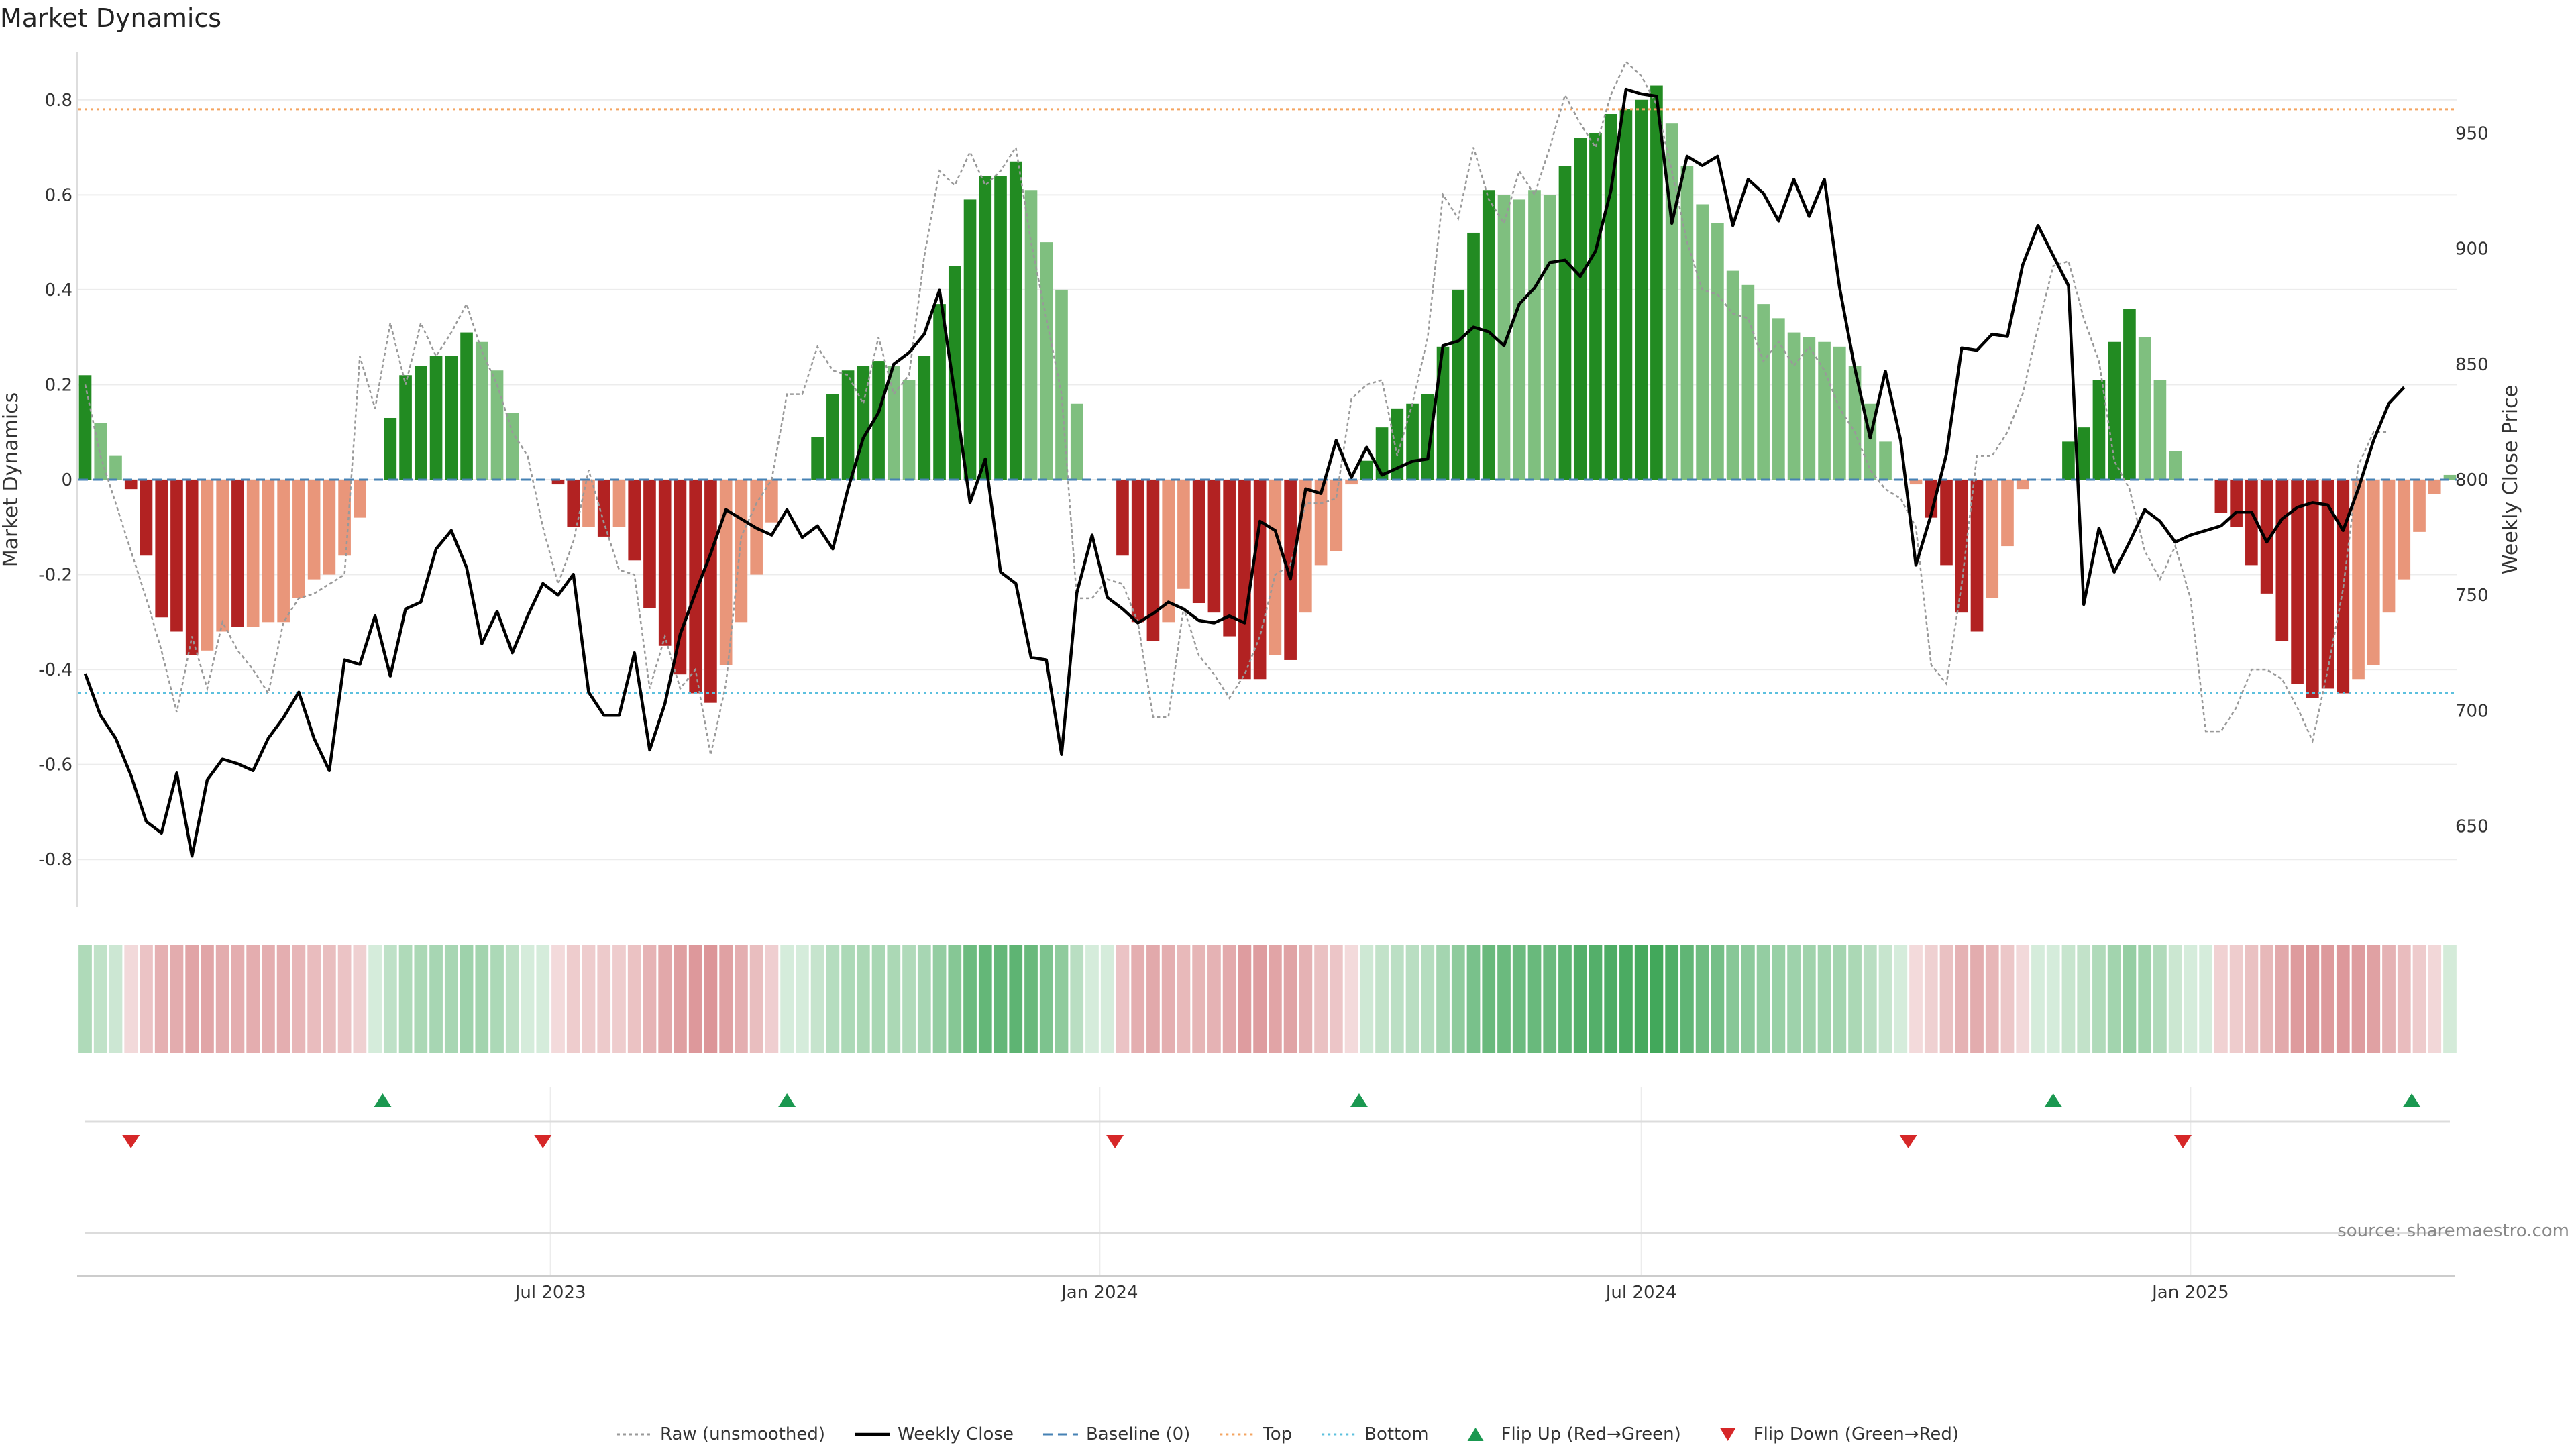 This screenshot has width=2576, height=1449. What do you see at coordinates (1839, 1434) in the screenshot?
I see `legend-item: Flip Down (Green→Red)` at bounding box center [1839, 1434].